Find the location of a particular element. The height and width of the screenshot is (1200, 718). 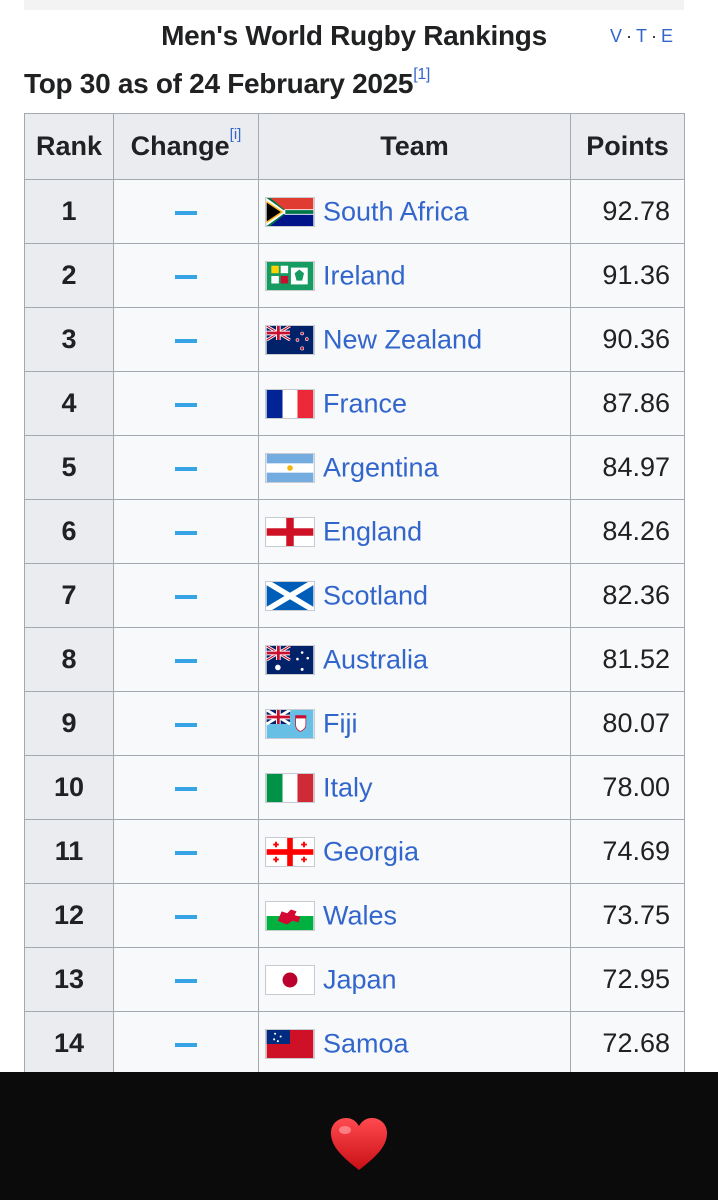

team-cell: Australia is located at coordinates (414, 659).